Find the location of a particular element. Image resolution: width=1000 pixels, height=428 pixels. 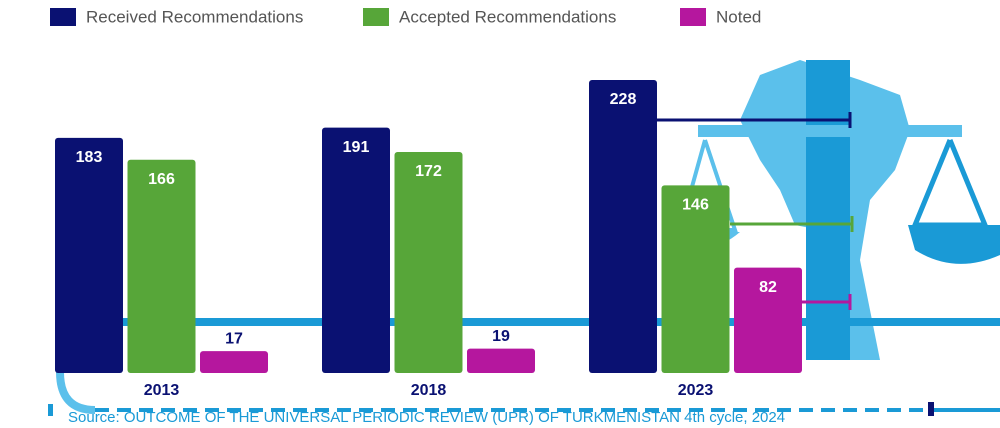

value-label: 17 is located at coordinates (234, 338).